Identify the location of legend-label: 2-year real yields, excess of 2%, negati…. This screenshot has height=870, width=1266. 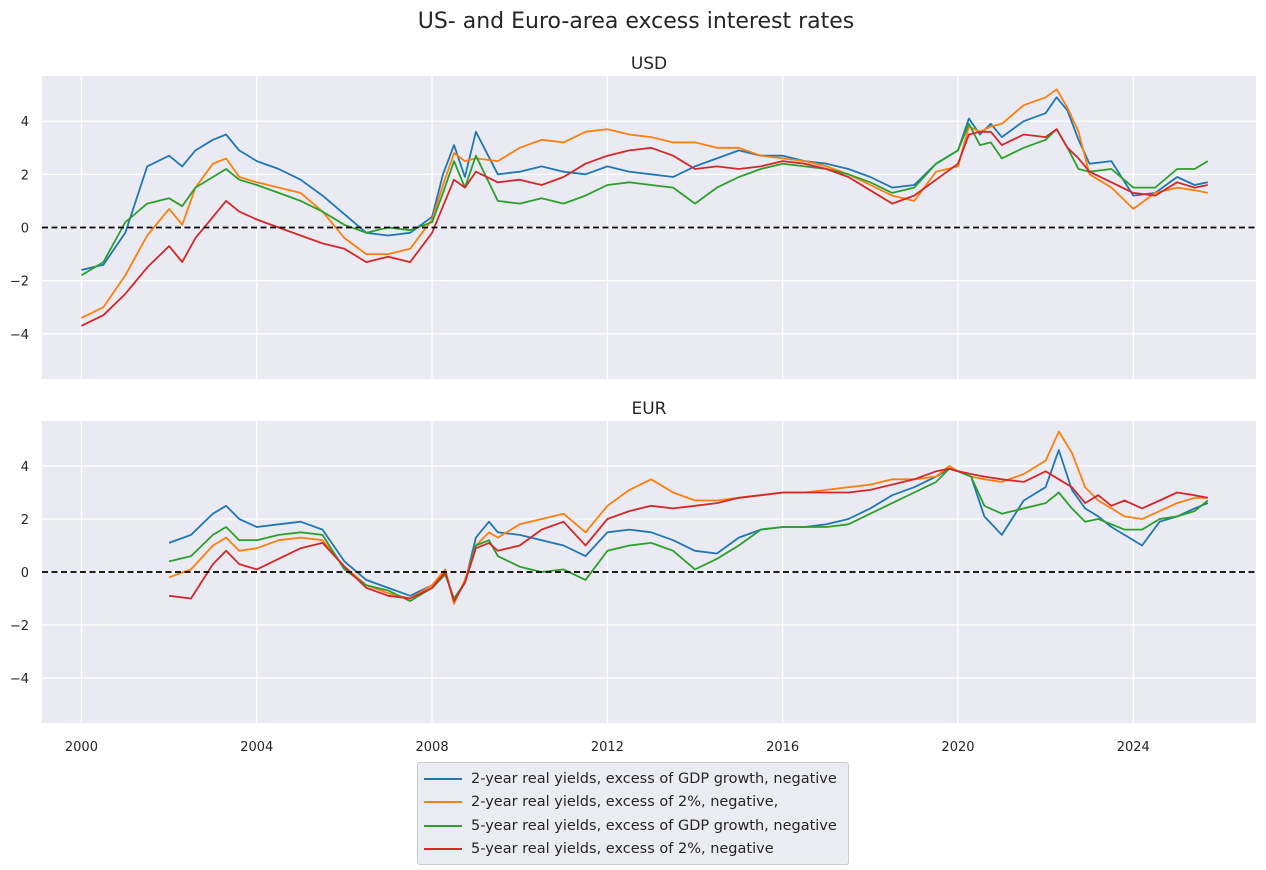
(625, 802).